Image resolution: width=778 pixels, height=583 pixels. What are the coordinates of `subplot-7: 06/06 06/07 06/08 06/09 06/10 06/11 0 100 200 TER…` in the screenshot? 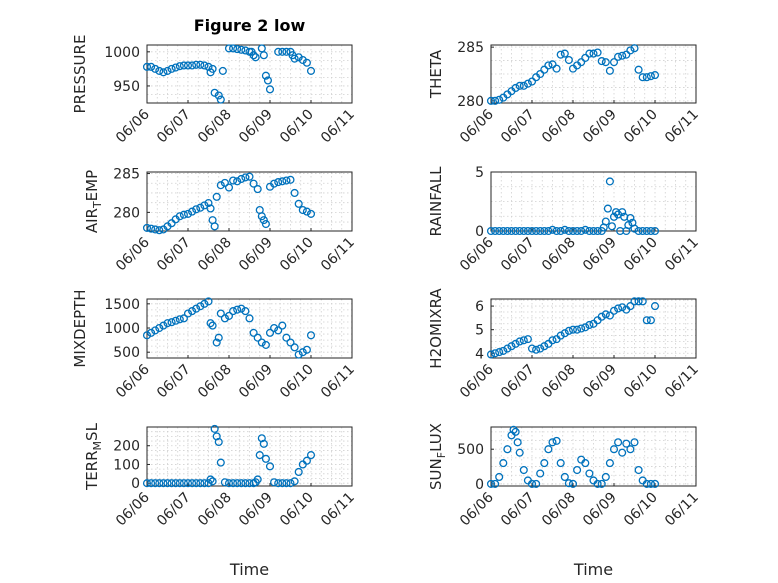 It's located at (220, 500).